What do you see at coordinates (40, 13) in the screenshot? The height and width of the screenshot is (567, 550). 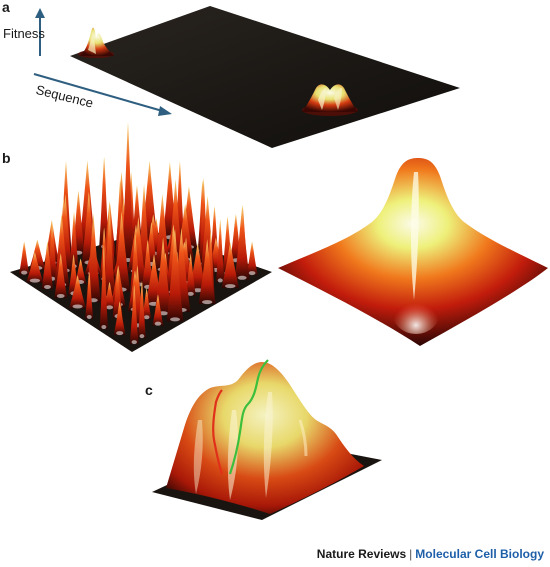 I see `fitness-axis-arrowhead` at bounding box center [40, 13].